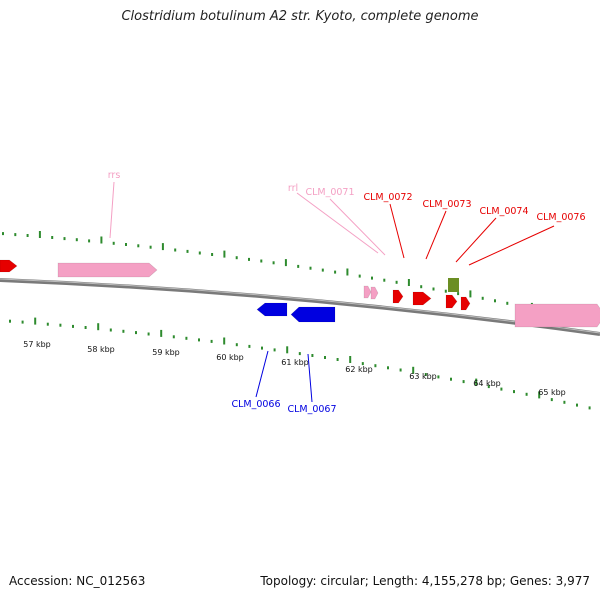 This screenshot has height=600, width=600. What do you see at coordinates (230, 357) in the screenshot?
I see `scale-label: 60 kbp` at bounding box center [230, 357].